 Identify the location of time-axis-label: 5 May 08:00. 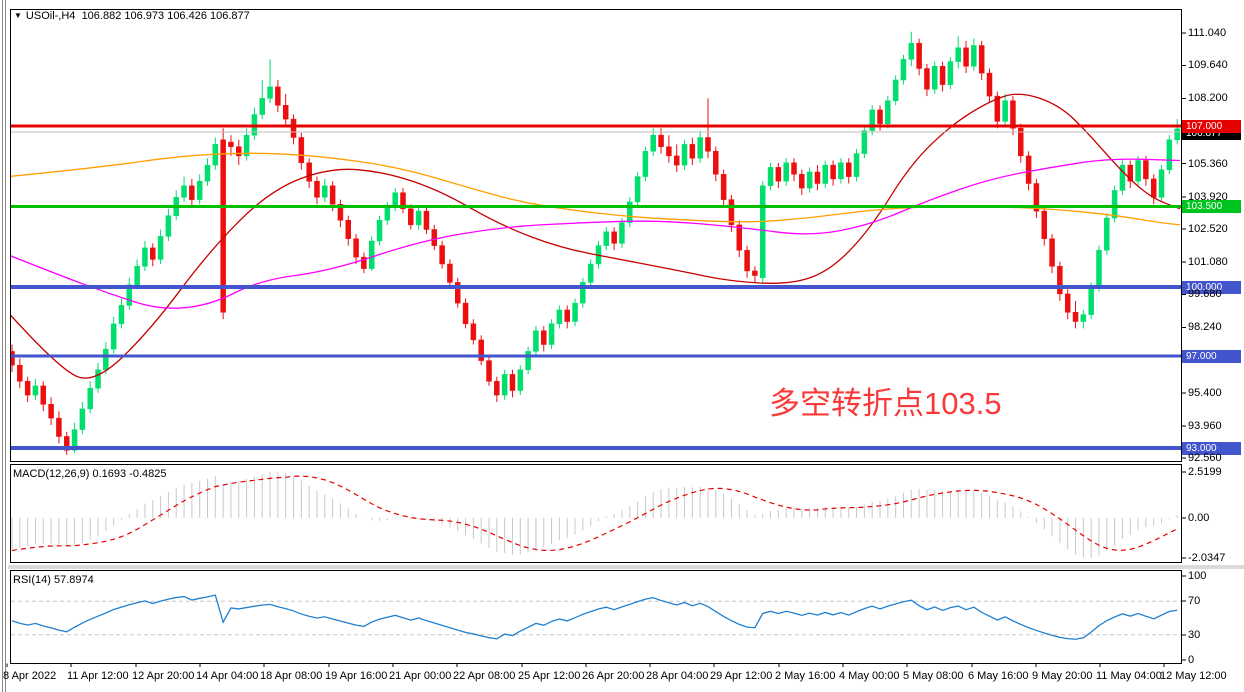
(933, 676).